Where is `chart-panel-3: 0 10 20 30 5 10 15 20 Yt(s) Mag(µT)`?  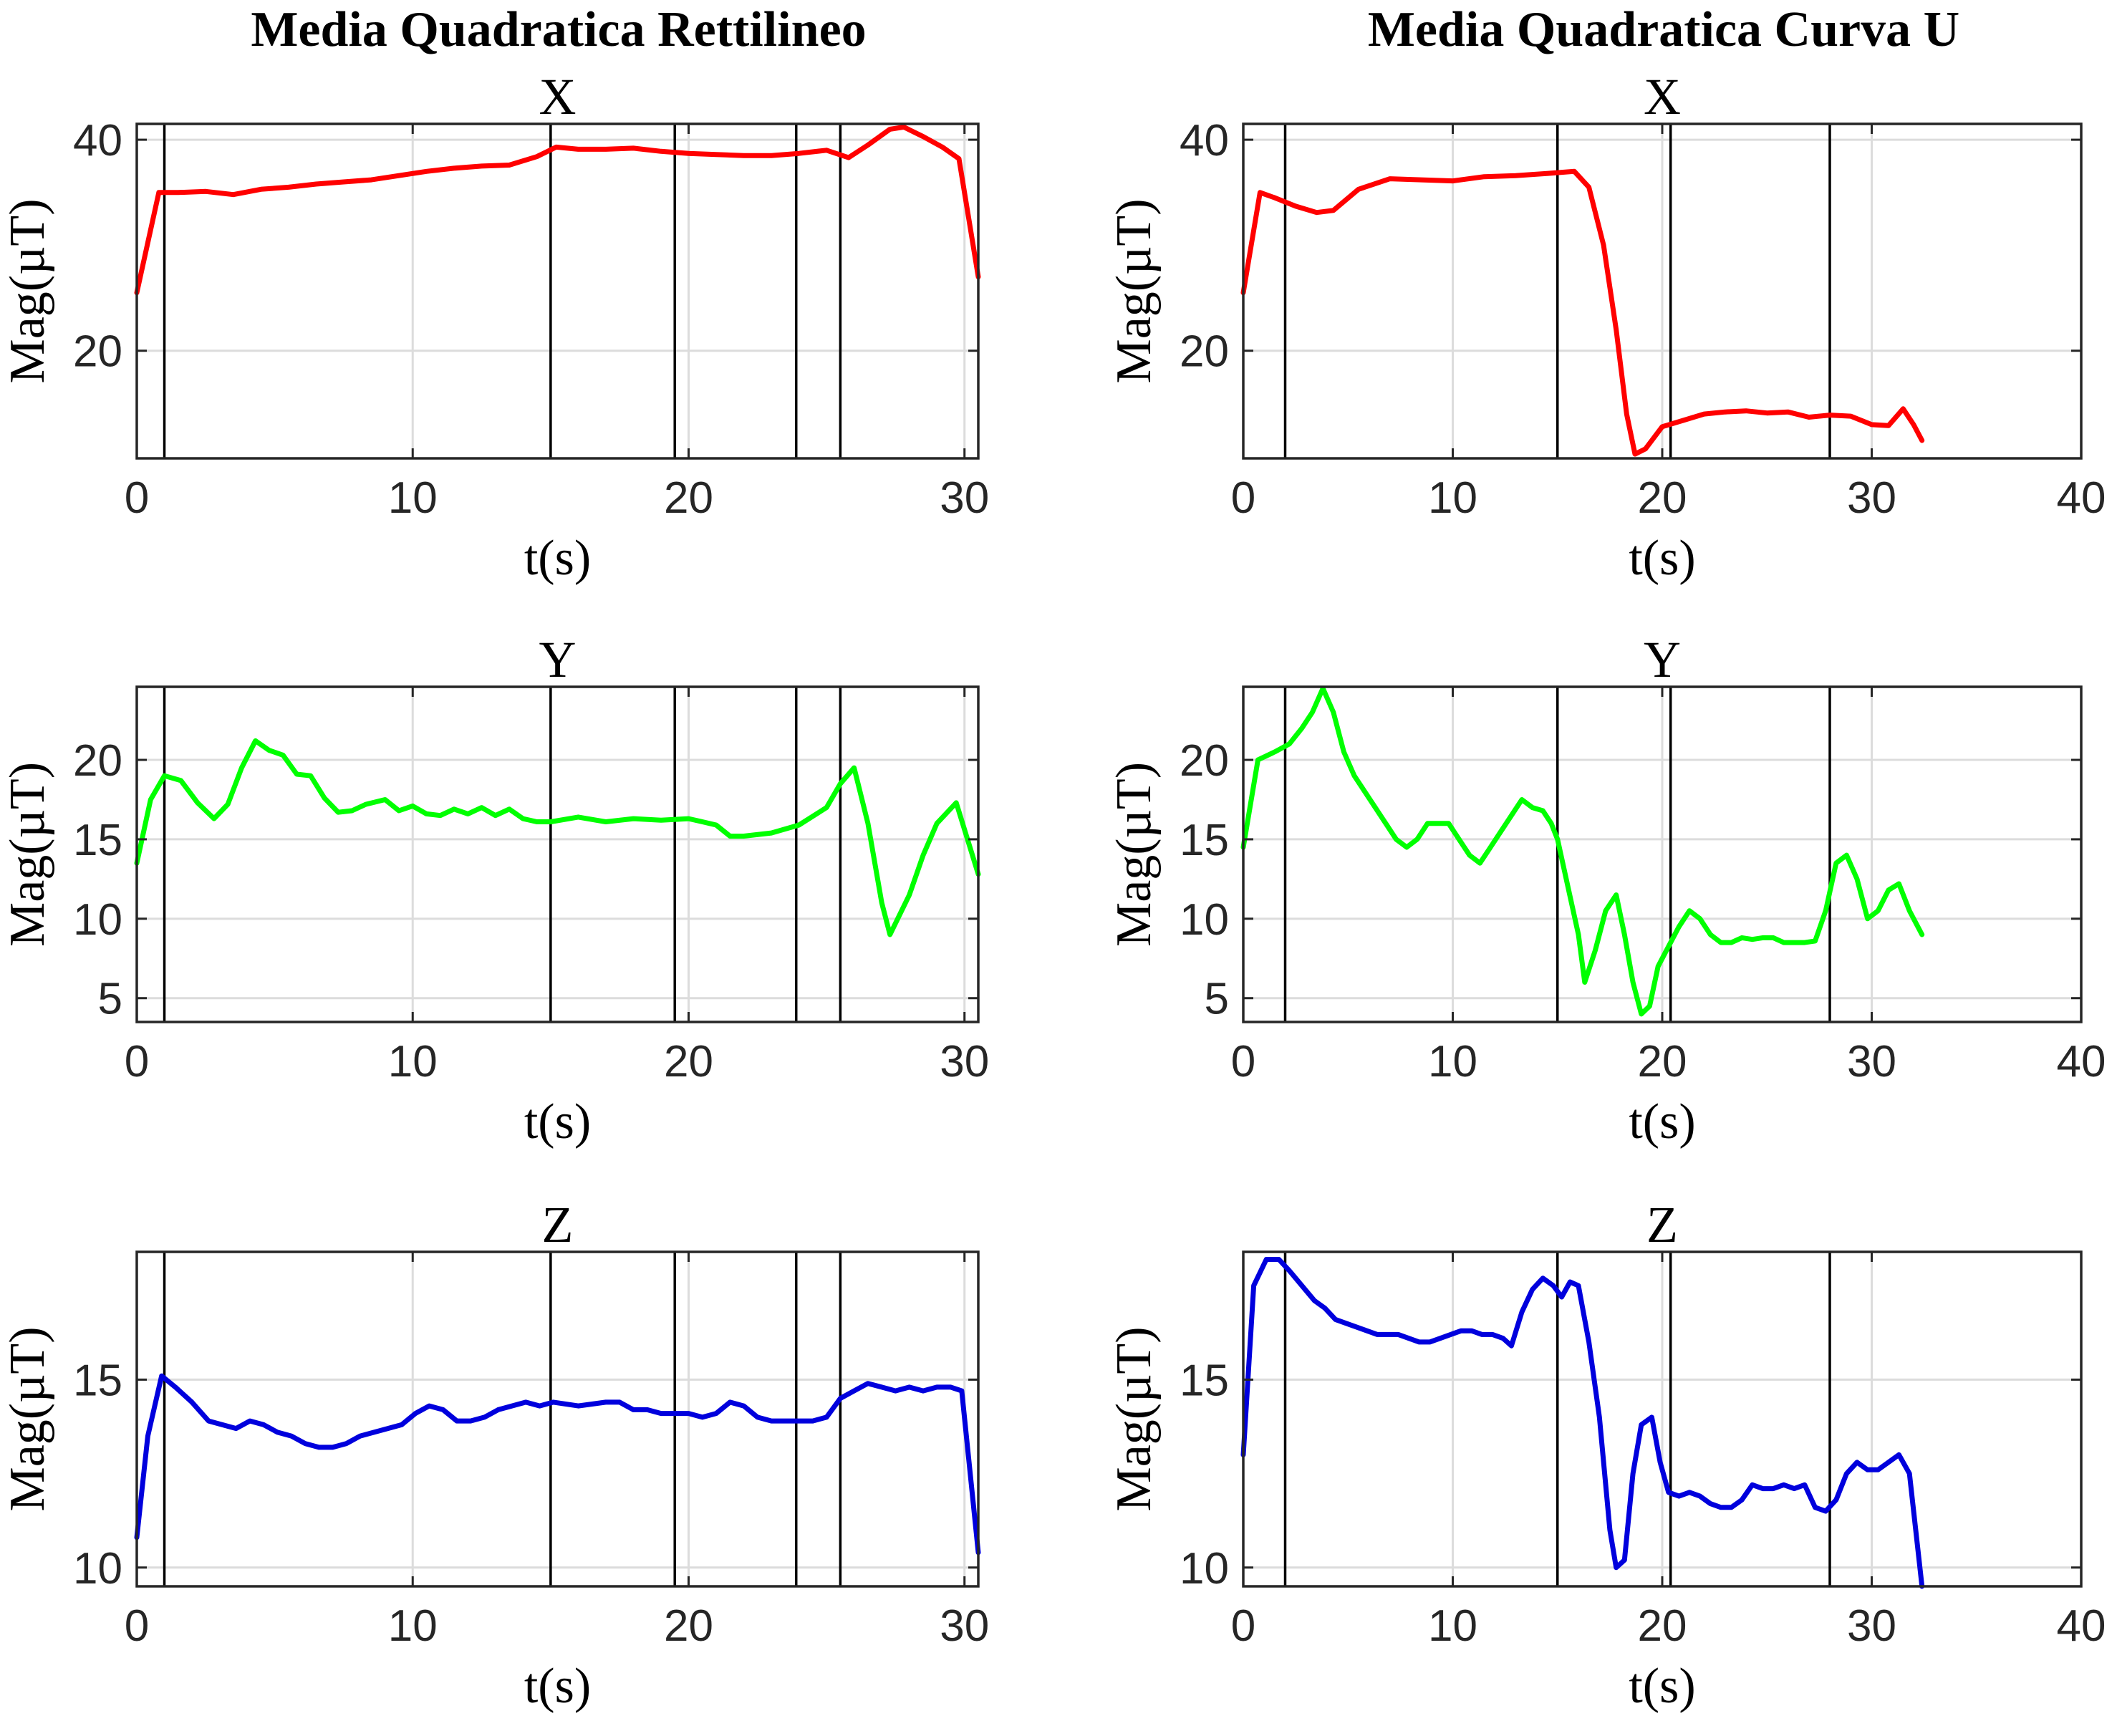
chart-panel-3: 0 10 20 30 5 10 15 20 Yt(s) Mag(µT) is located at coordinates (494, 890).